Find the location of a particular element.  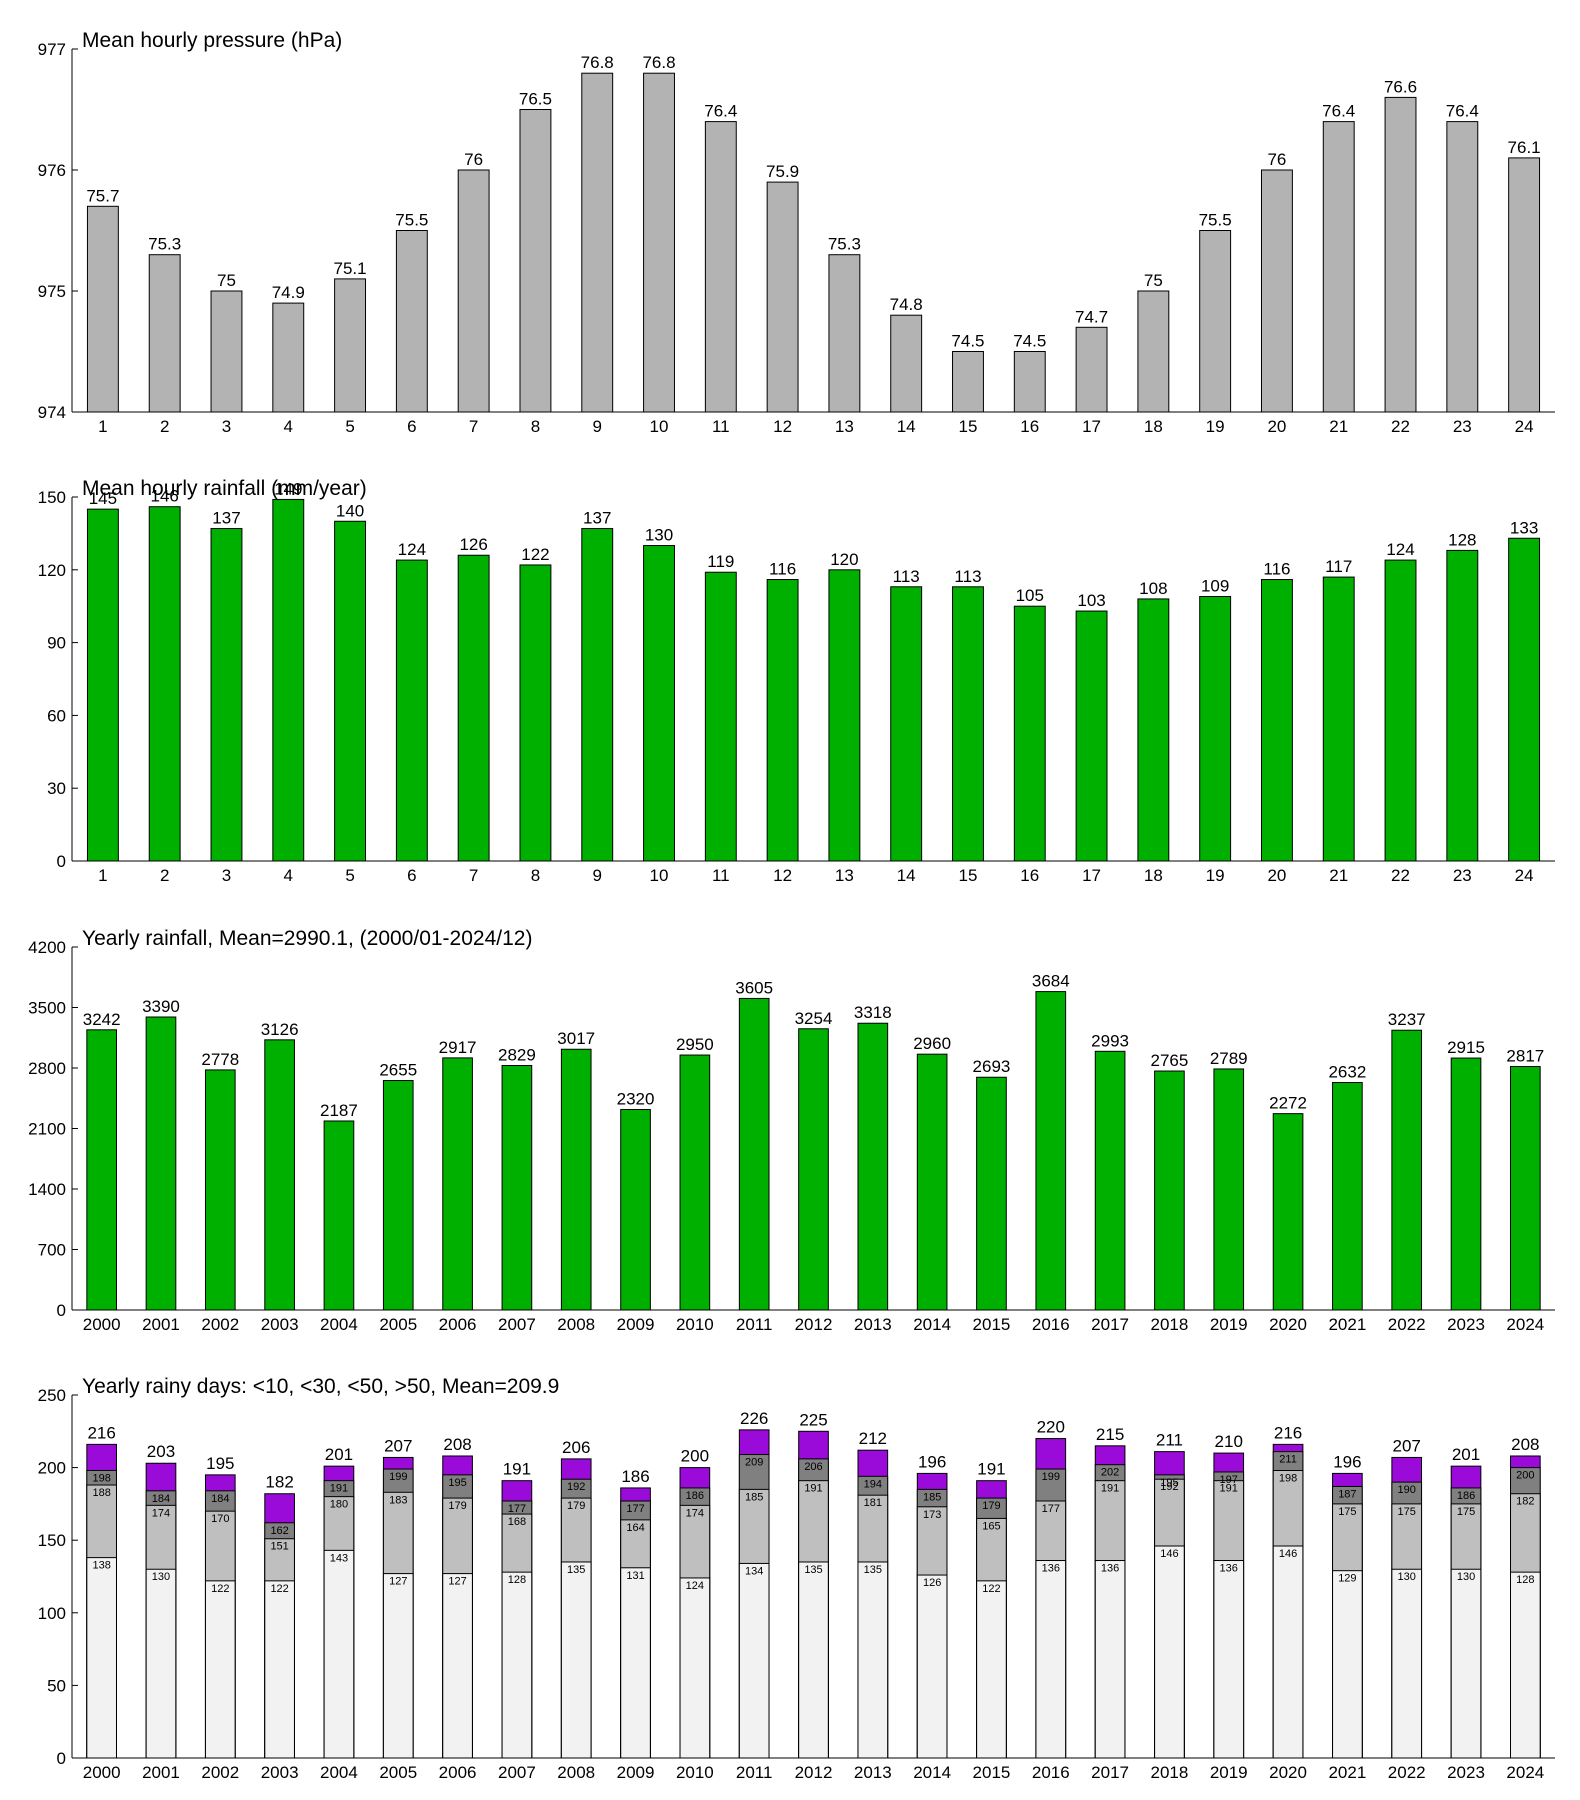

x-tick-label: 12 is located at coordinates (782, 875).